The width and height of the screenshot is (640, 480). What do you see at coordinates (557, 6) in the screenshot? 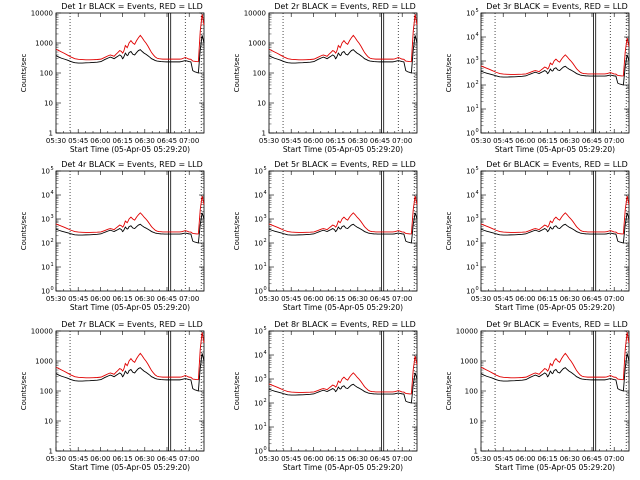
I see `panel-title: Det 3r BLACK = Events, RED = LLD` at bounding box center [557, 6].